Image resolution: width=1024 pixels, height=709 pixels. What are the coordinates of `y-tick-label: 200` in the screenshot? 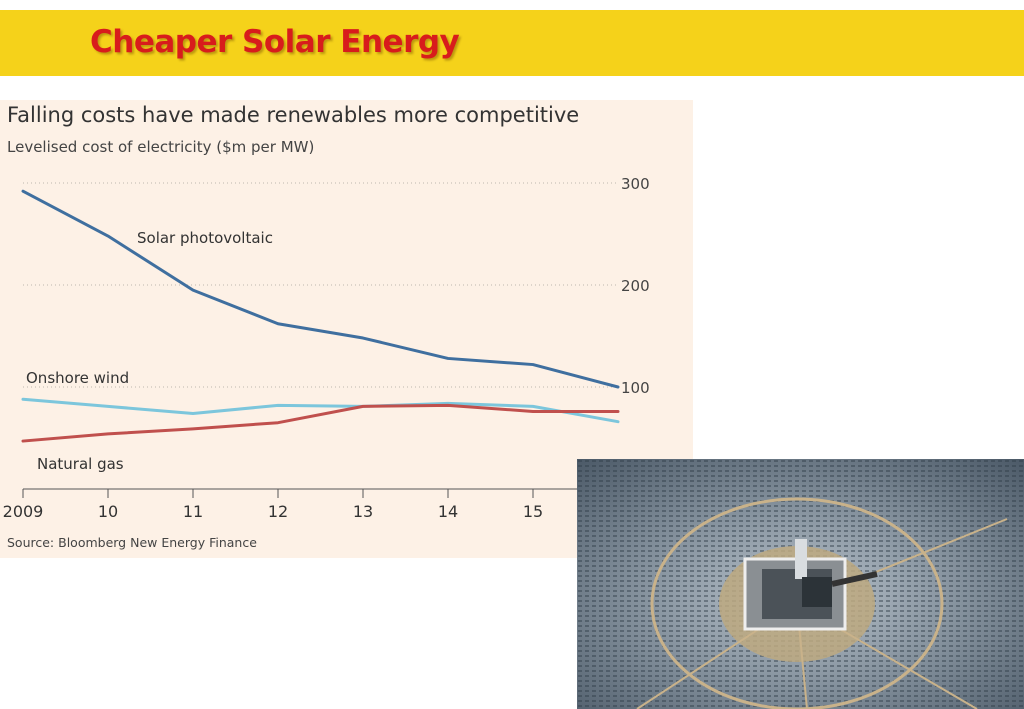 It's located at (635, 286).